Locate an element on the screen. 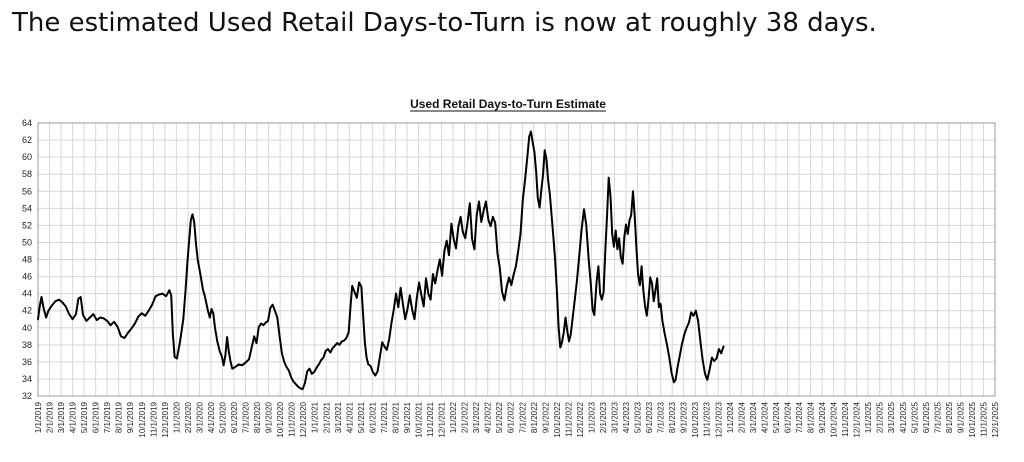  x-tick-label: 1/1/2021 is located at coordinates (315, 417).